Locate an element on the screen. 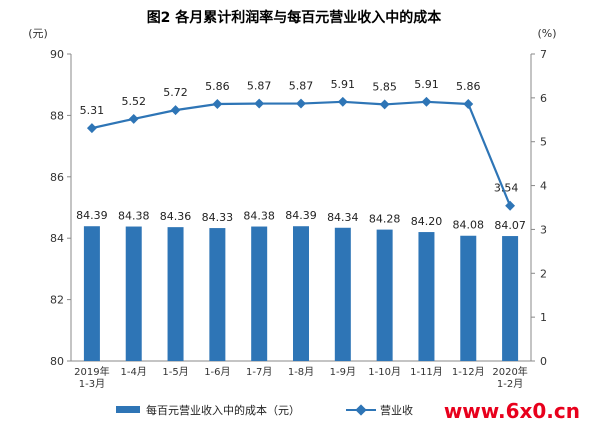  right-axis-unit: (%) is located at coordinates (546, 33).